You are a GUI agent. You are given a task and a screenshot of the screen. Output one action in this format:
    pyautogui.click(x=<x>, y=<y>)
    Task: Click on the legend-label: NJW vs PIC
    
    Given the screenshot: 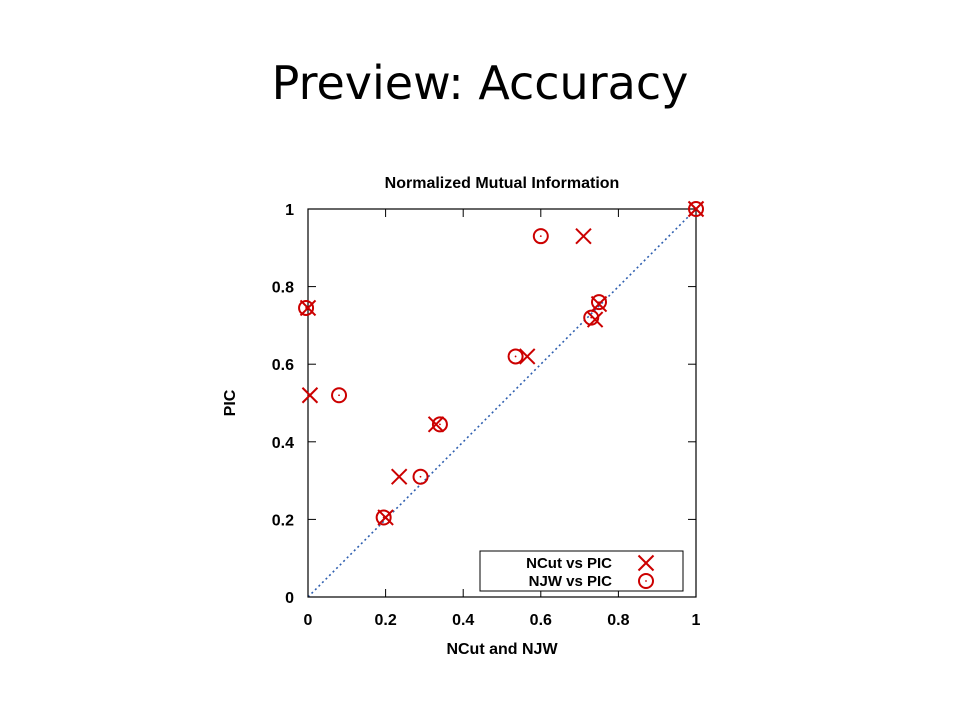 What is the action you would take?
    pyautogui.click(x=571, y=581)
    